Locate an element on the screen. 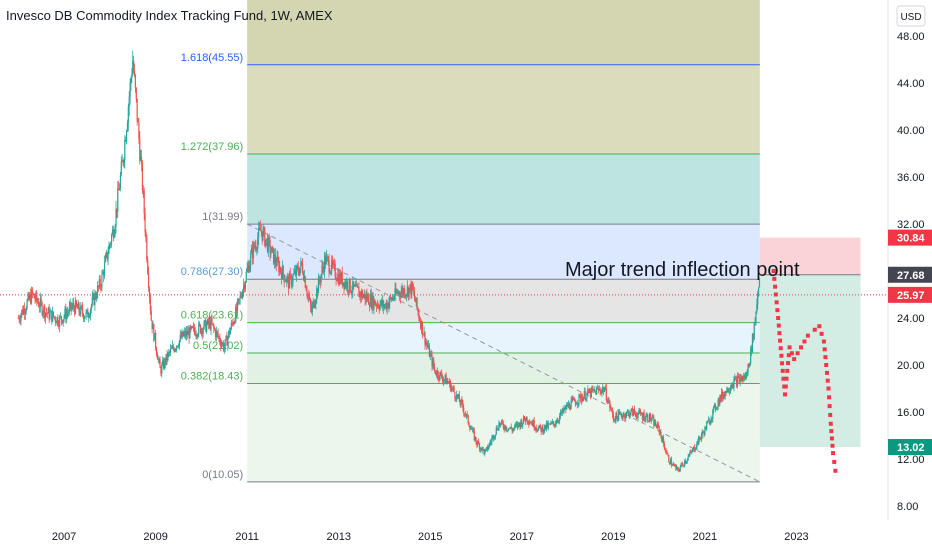 The image size is (932, 550). y-tick-label: 12.00 is located at coordinates (911, 460).